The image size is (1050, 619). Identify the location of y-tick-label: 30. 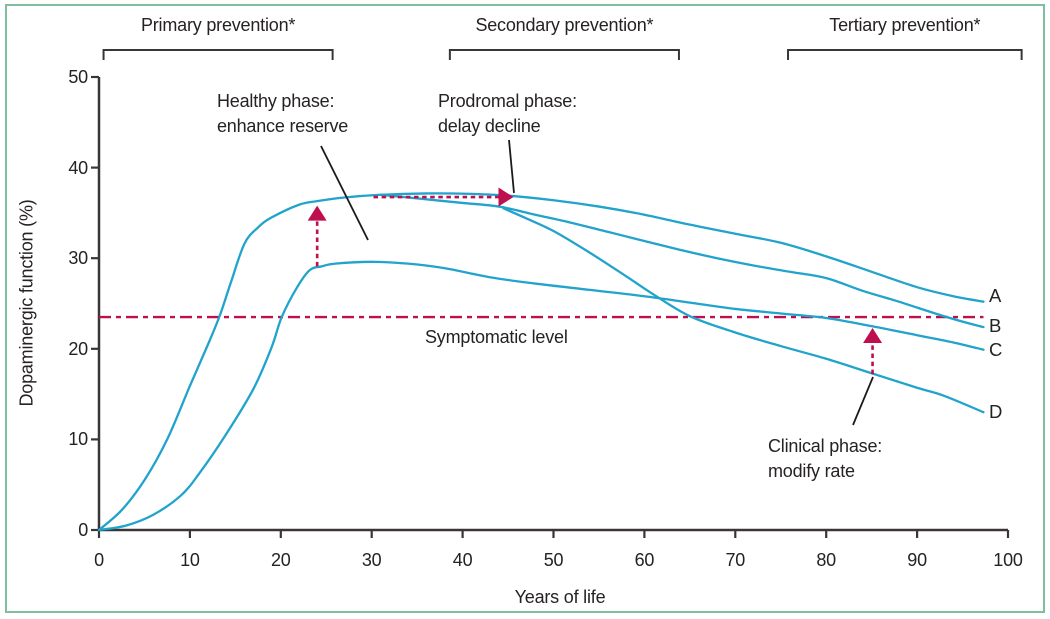
(78, 258).